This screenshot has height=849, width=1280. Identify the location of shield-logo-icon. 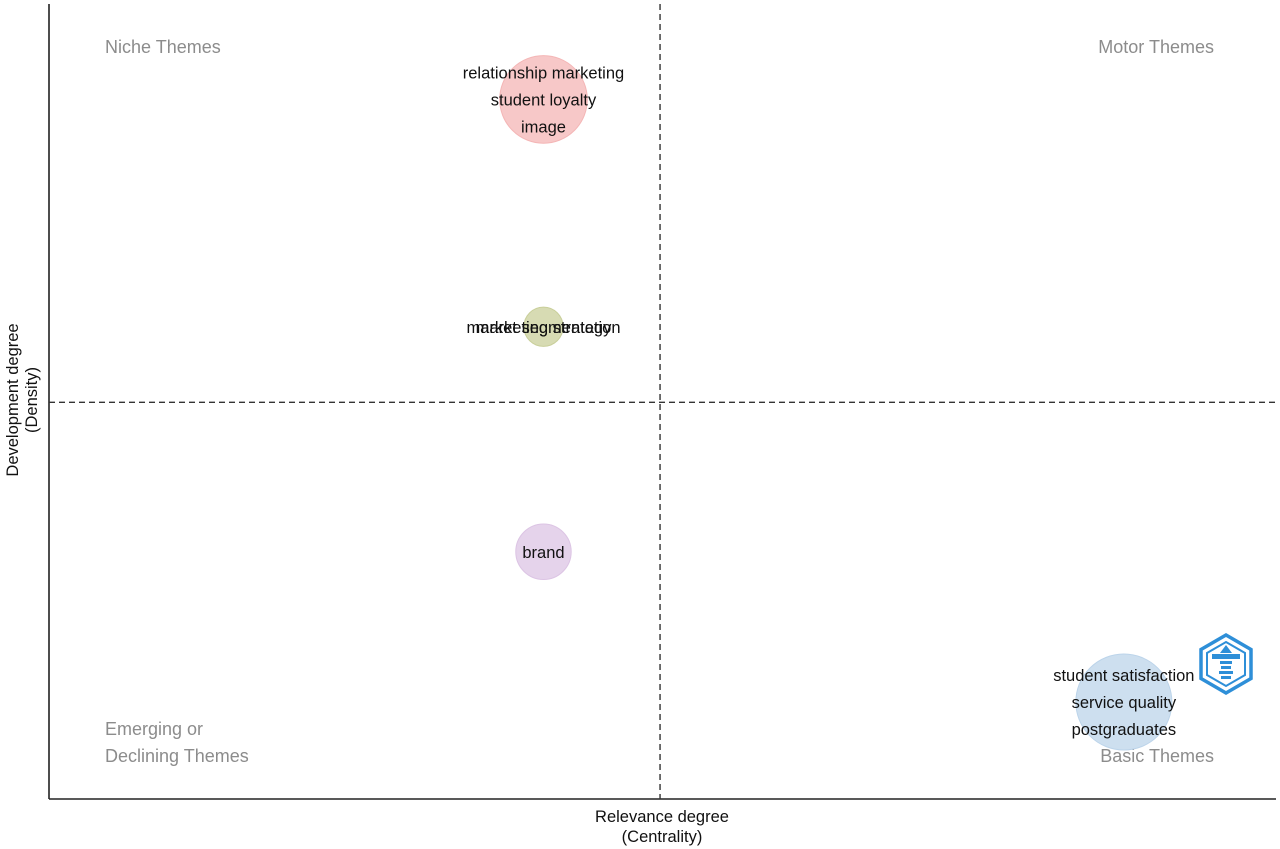
(1226, 664).